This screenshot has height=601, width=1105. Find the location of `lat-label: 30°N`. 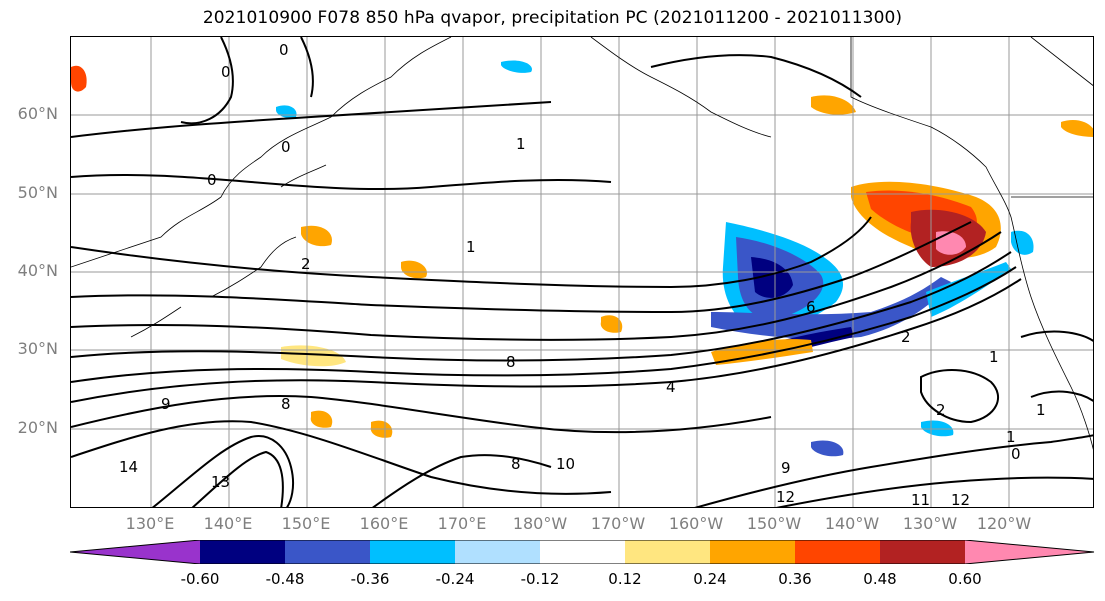

lat-label: 30°N is located at coordinates (37, 348).